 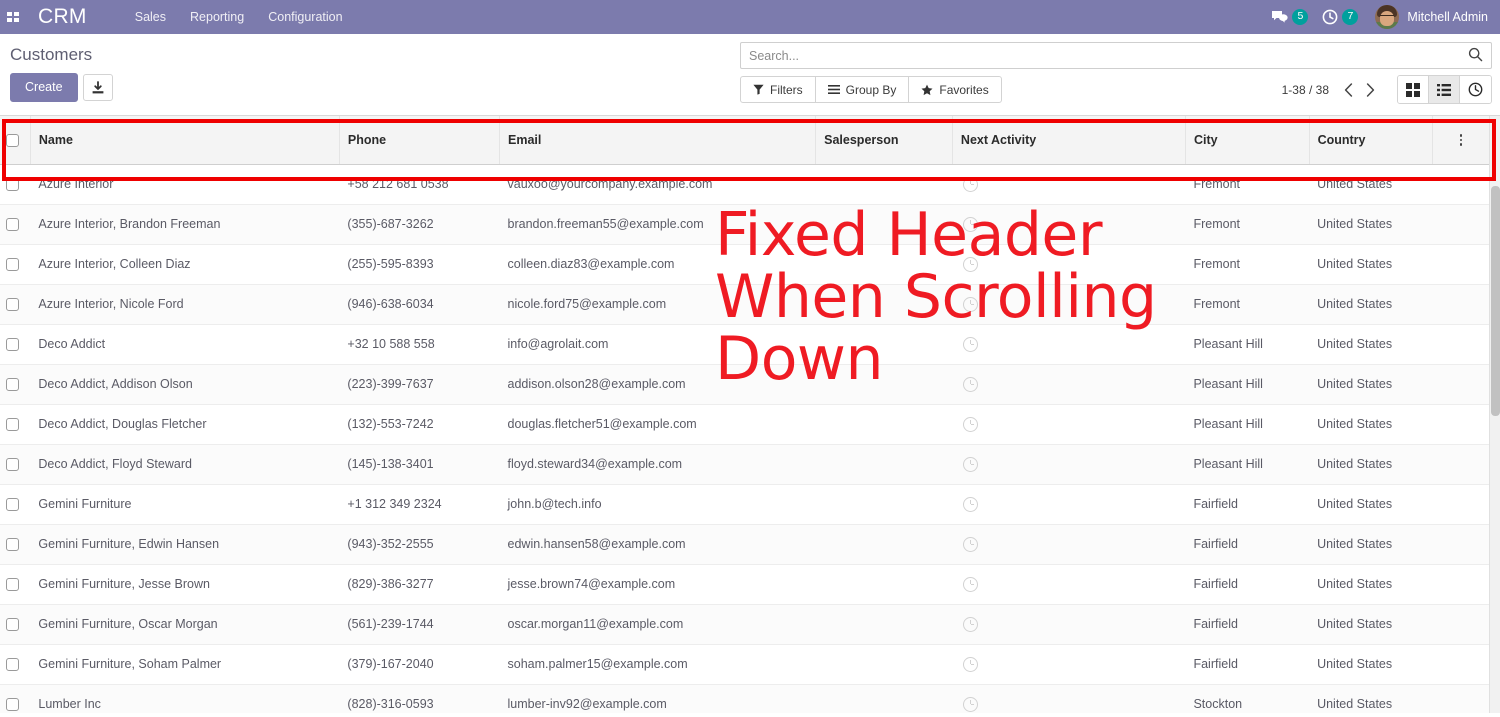 I want to click on column-header-next-activity: Next Activity, so click(x=1069, y=140).